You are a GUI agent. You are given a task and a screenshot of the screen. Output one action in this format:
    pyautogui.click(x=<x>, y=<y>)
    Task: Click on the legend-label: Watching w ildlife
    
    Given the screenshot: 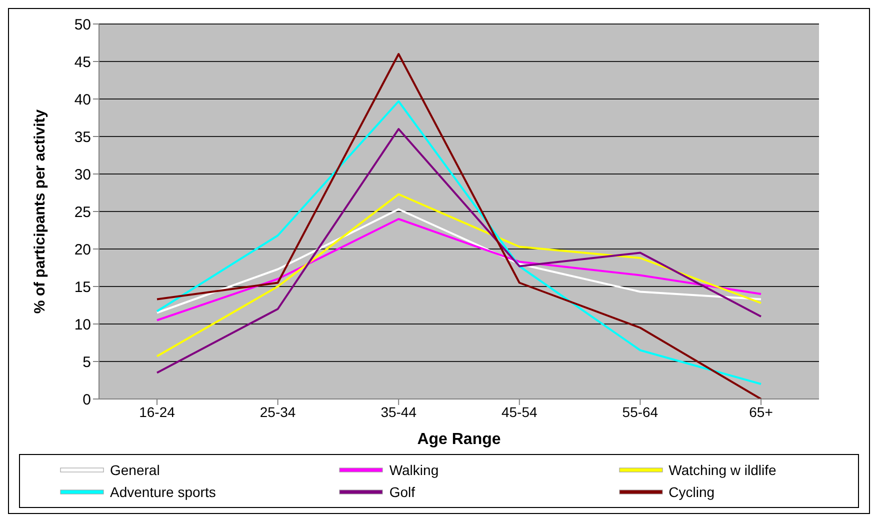 What is the action you would take?
    pyautogui.click(x=722, y=470)
    